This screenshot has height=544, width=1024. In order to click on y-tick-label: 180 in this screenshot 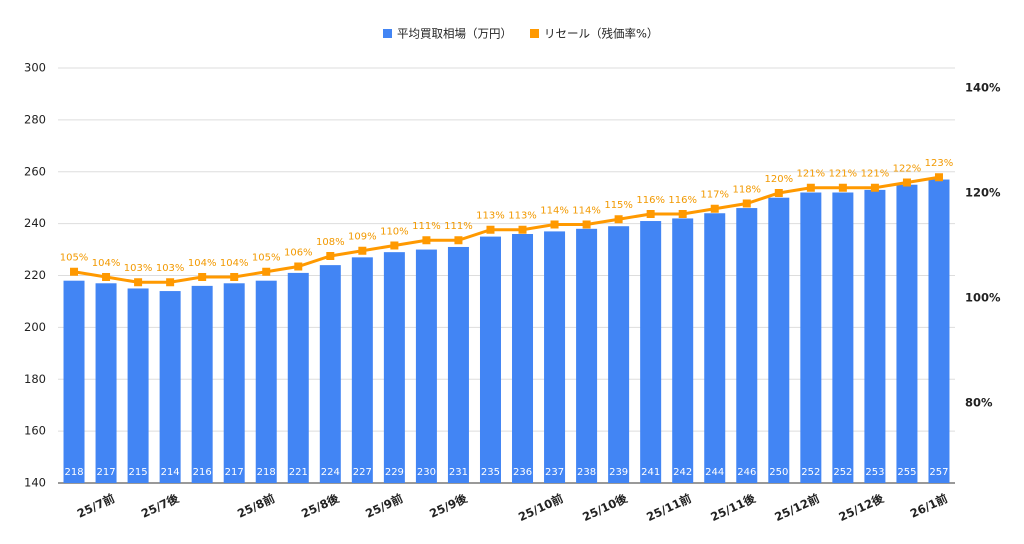, I will do `click(35, 379)`.